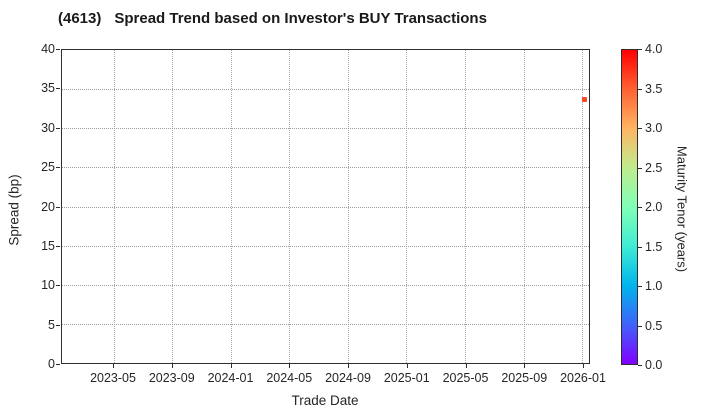  What do you see at coordinates (654, 128) in the screenshot?
I see `colorbar-tick-label: 3.0` at bounding box center [654, 128].